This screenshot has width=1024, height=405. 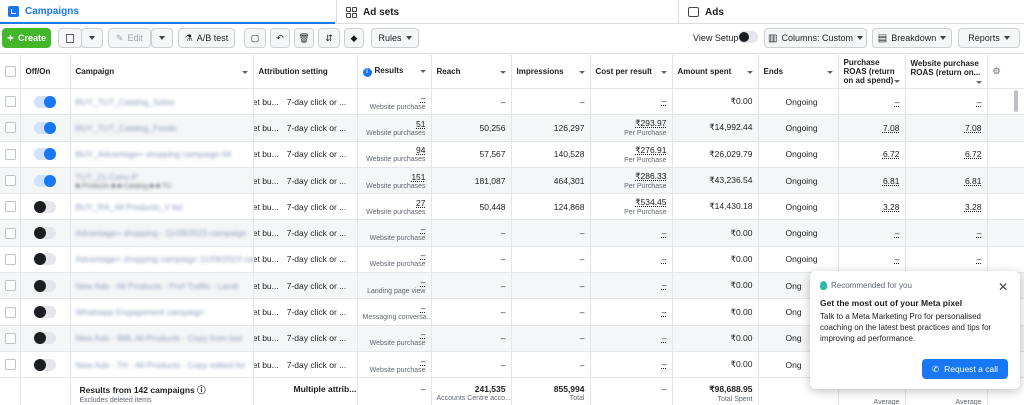 I want to click on ab-test-button: ⚗ A/B test, so click(x=206, y=38).